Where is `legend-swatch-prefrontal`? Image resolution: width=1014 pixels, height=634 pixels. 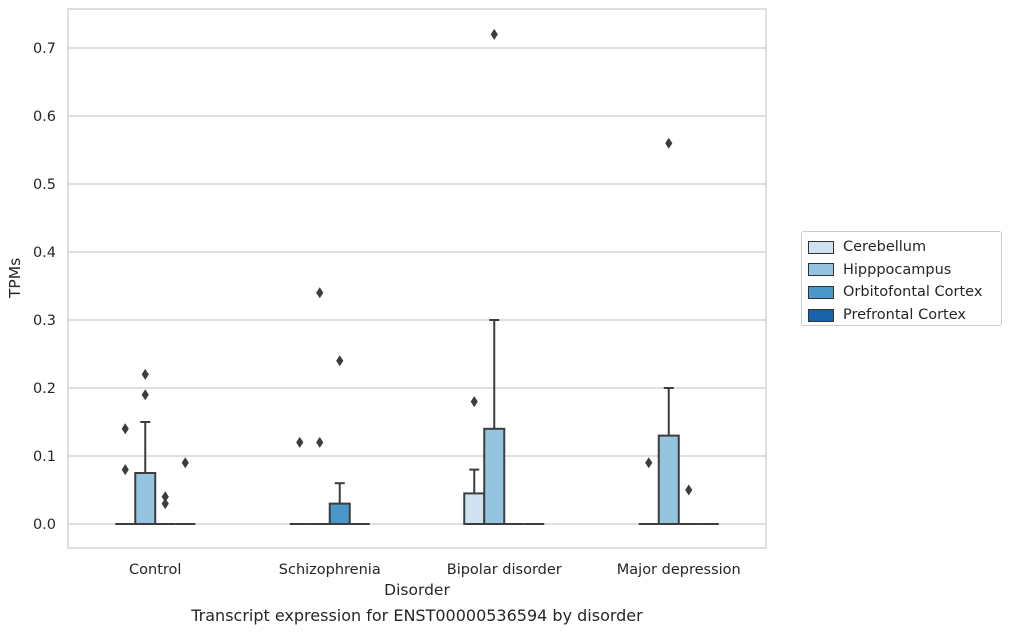 legend-swatch-prefrontal is located at coordinates (821, 315).